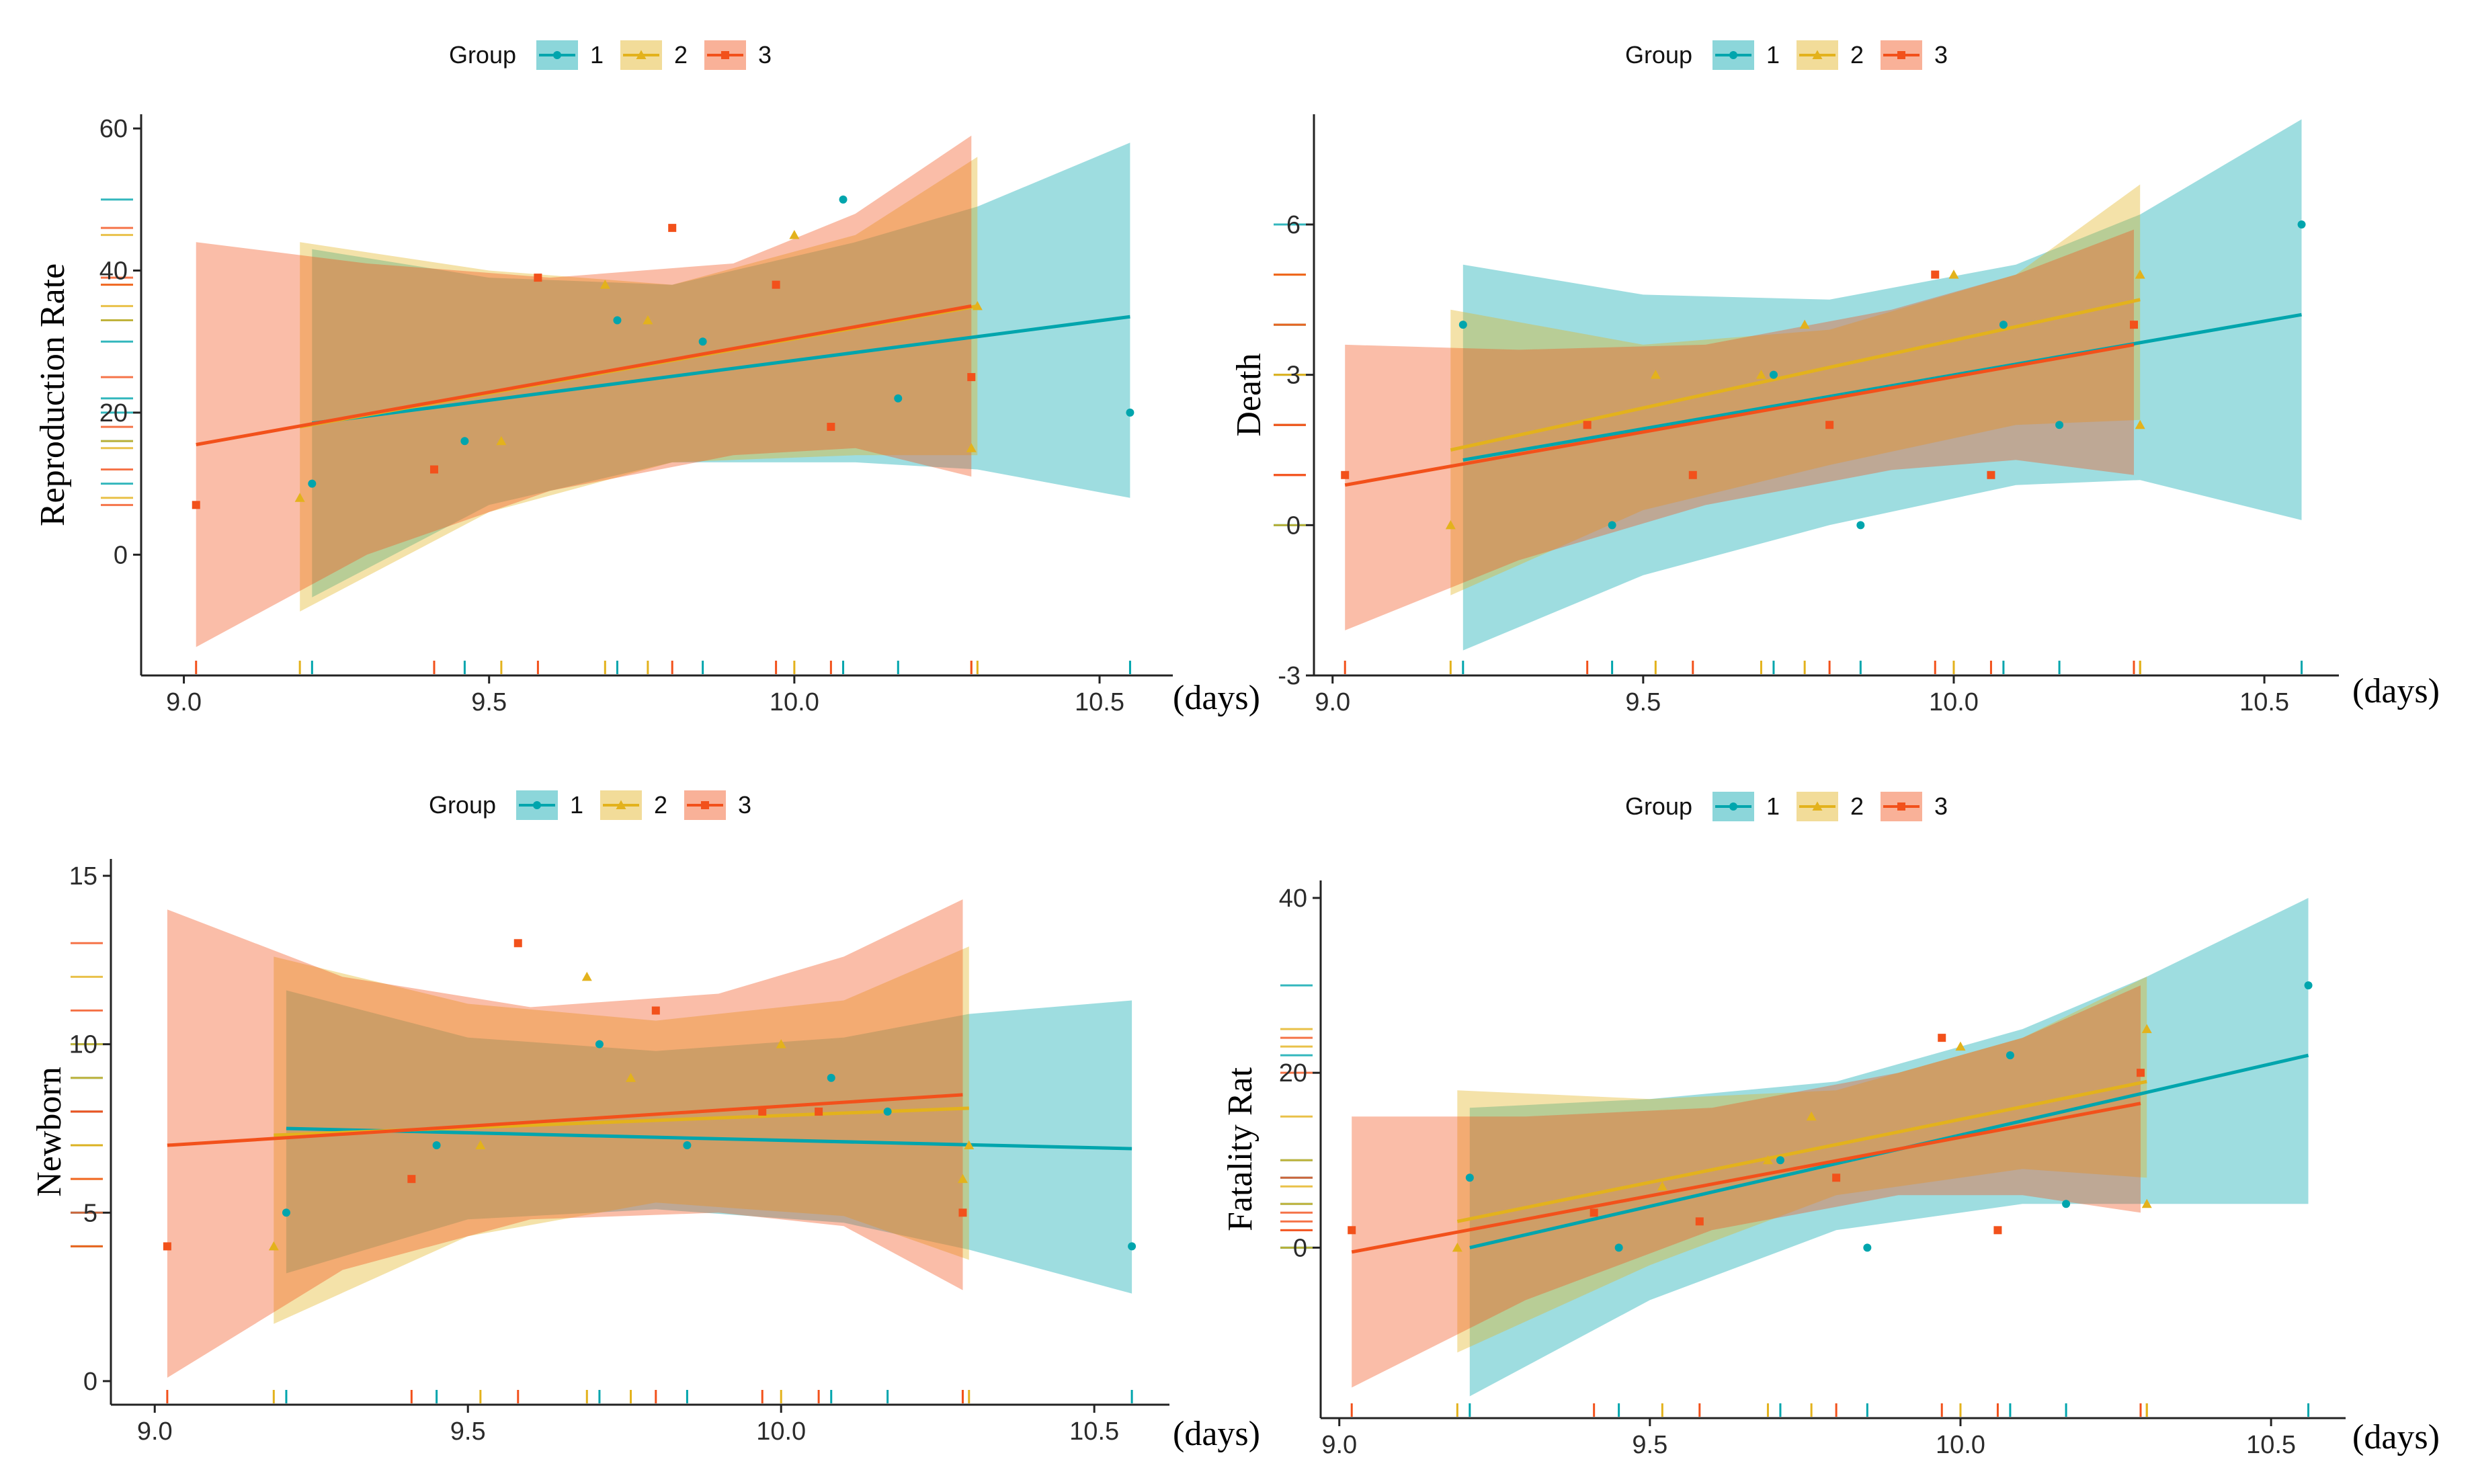 This screenshot has width=2476, height=1484. I want to click on legend-title: Group, so click(1658, 55).